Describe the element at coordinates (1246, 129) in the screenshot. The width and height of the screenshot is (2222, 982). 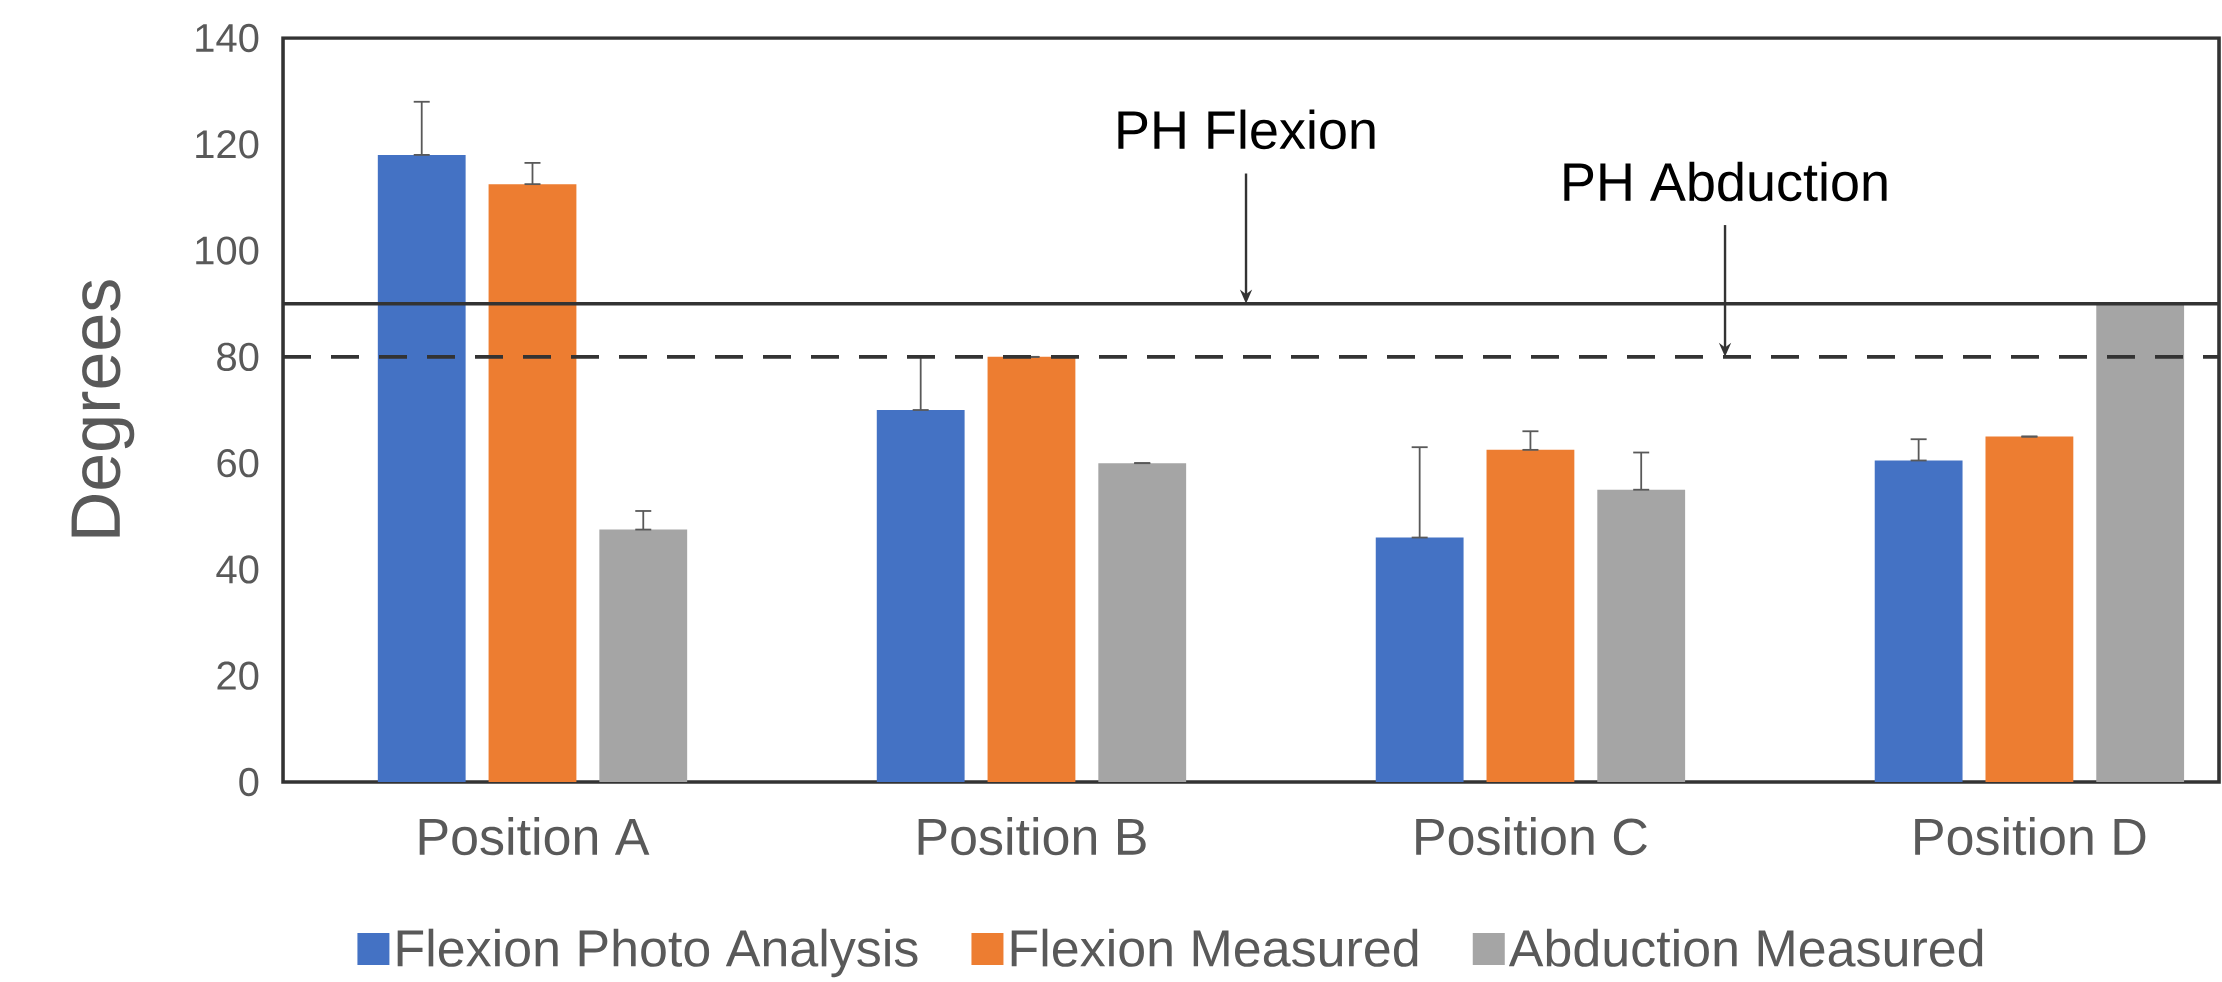
I see `ref-line-label: PH Flexion` at that location.